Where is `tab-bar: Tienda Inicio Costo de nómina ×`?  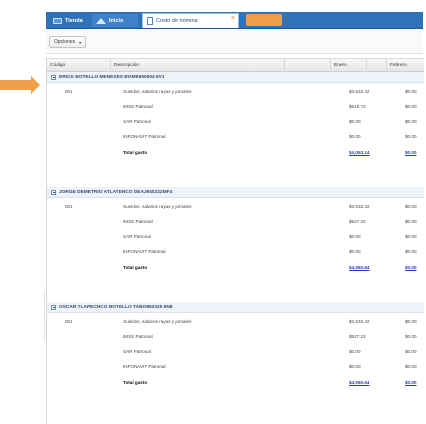 tab-bar: Tienda Inicio Costo de nómina × is located at coordinates (234, 20).